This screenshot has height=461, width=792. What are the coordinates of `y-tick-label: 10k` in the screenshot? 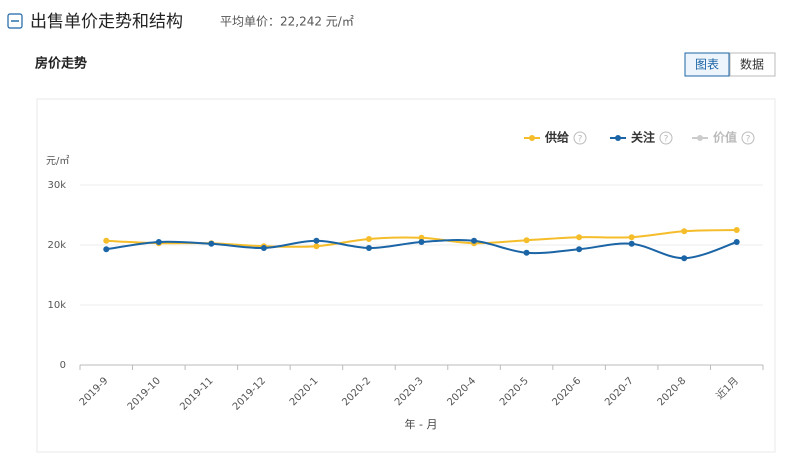 It's located at (56, 305).